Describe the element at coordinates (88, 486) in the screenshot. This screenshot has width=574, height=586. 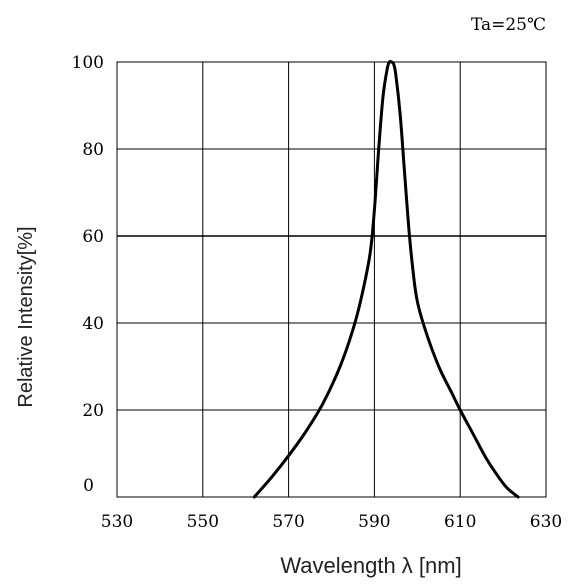
I see `y-tick-label-0: 0` at that location.